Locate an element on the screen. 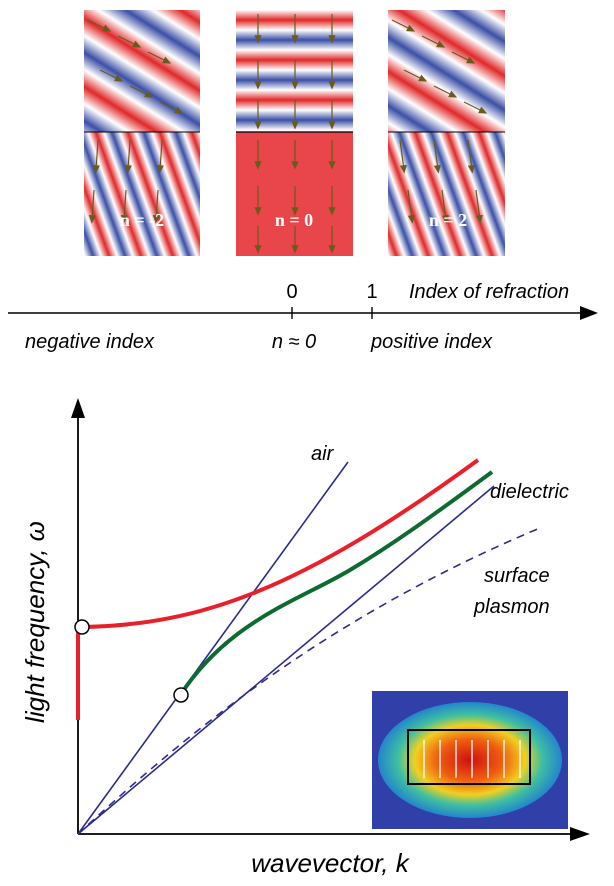  dielectric-label: dielectric is located at coordinates (529, 492).